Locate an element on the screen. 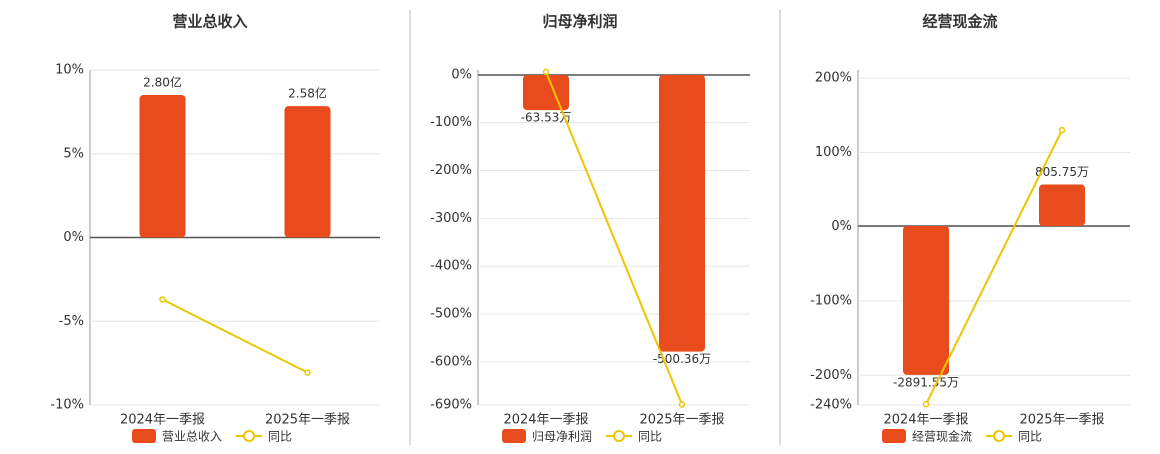  y-tick-label: -690% is located at coordinates (451, 405).